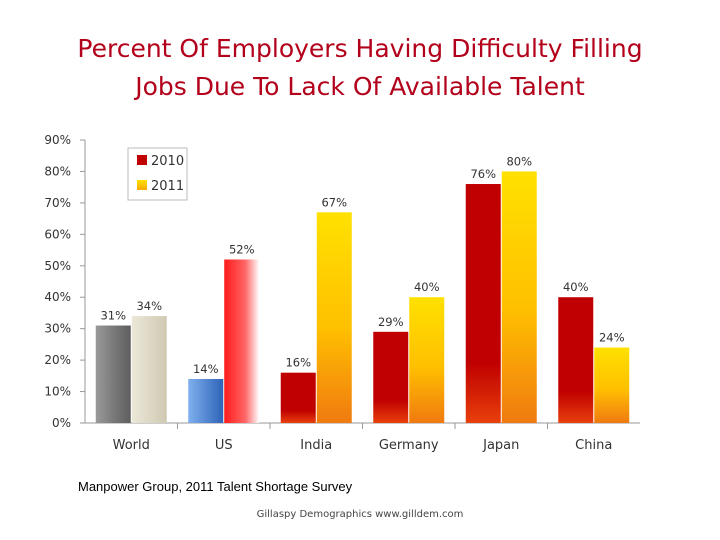 The width and height of the screenshot is (720, 540). Describe the element at coordinates (206, 369) in the screenshot. I see `data-label-us-2010: 14%` at that location.